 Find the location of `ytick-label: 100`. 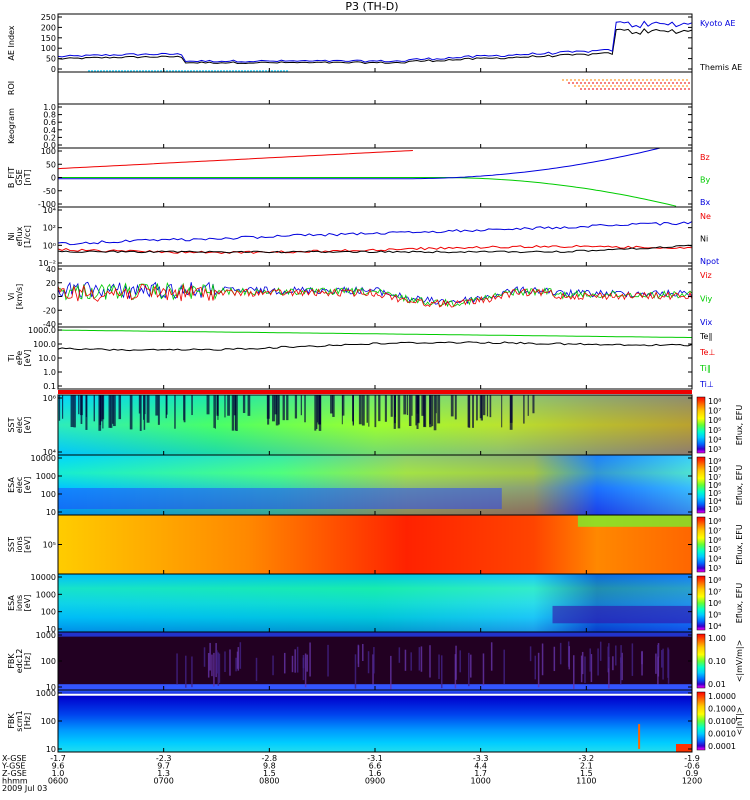

ytick-label: 100 is located at coordinates (48, 151).